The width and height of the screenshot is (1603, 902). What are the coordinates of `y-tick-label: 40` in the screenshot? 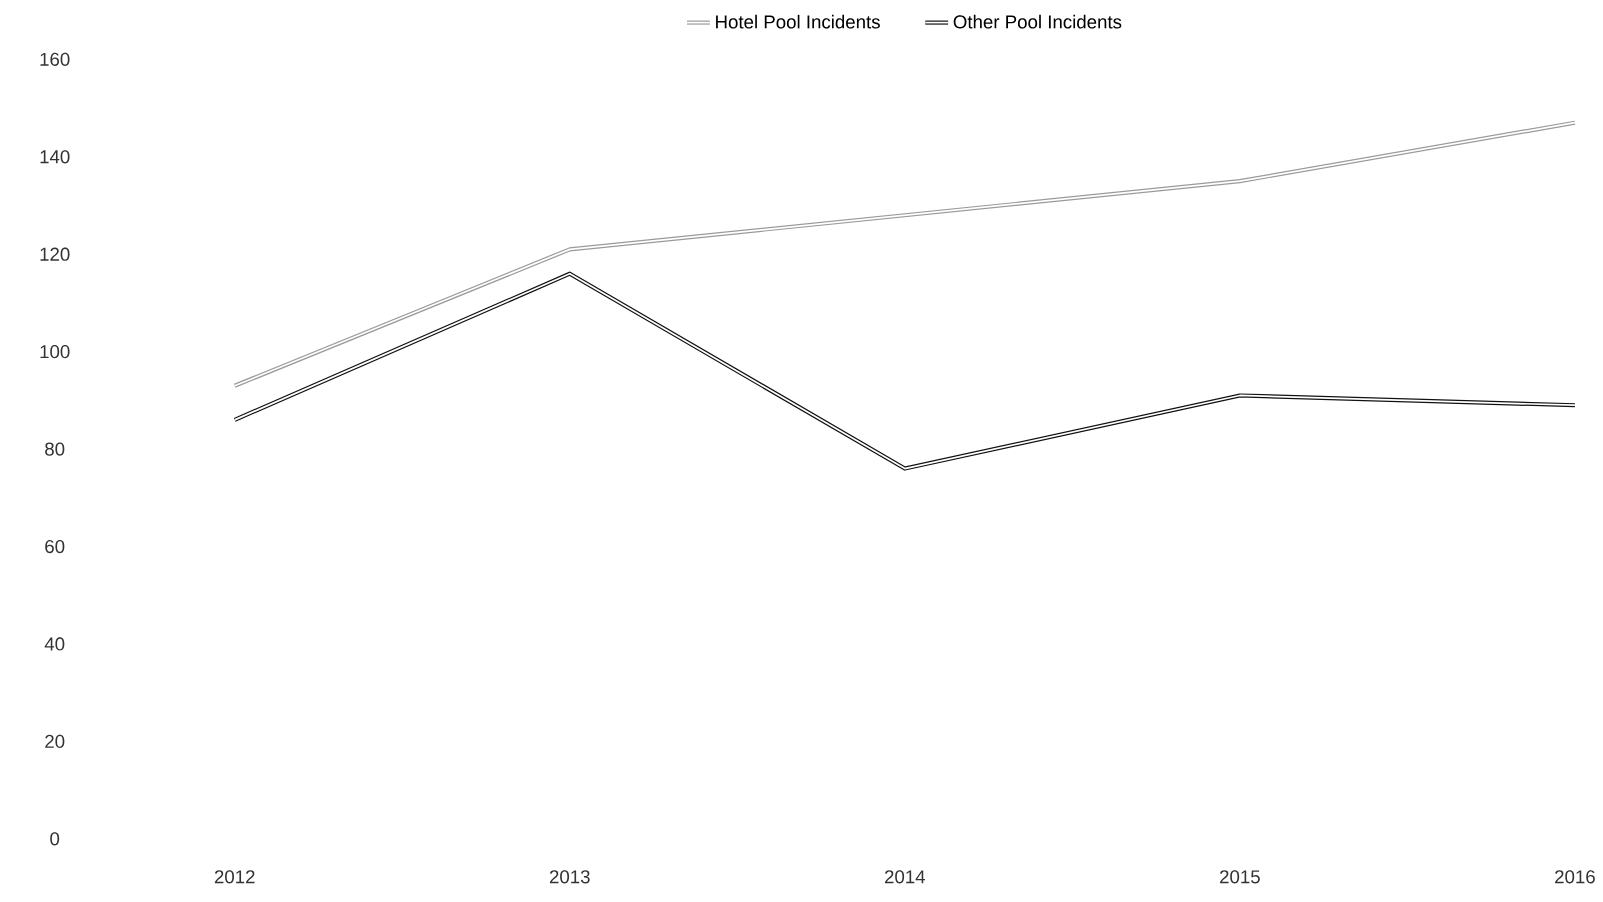 It's located at (54, 644).